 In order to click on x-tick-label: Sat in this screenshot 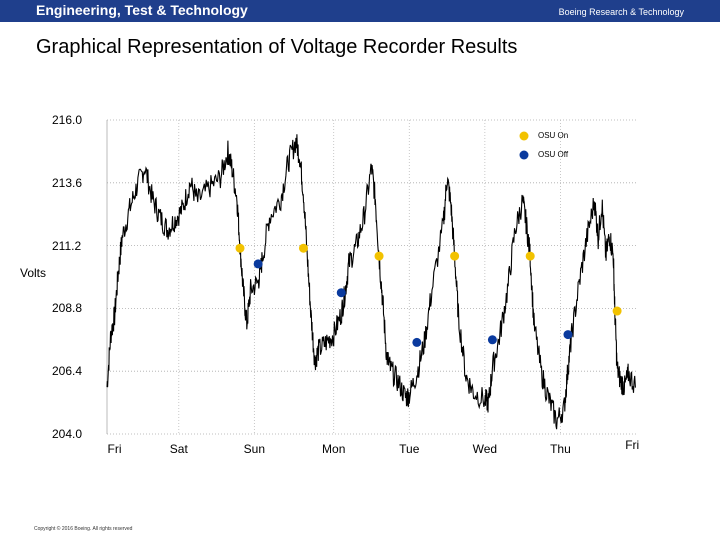, I will do `click(178, 449)`.